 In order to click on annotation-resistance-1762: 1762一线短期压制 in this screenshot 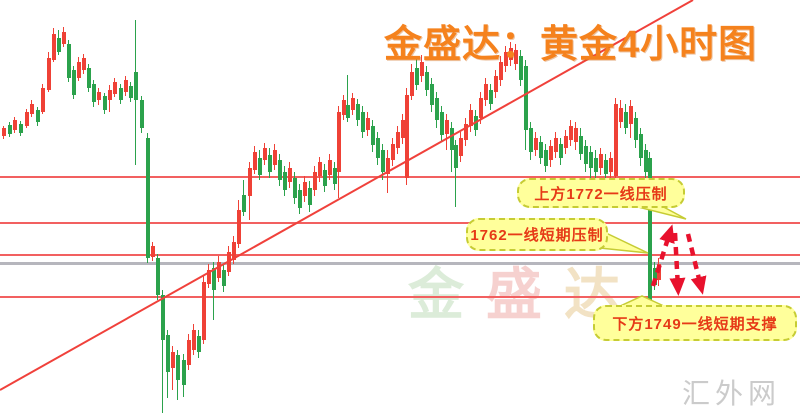, I will do `click(537, 234)`.